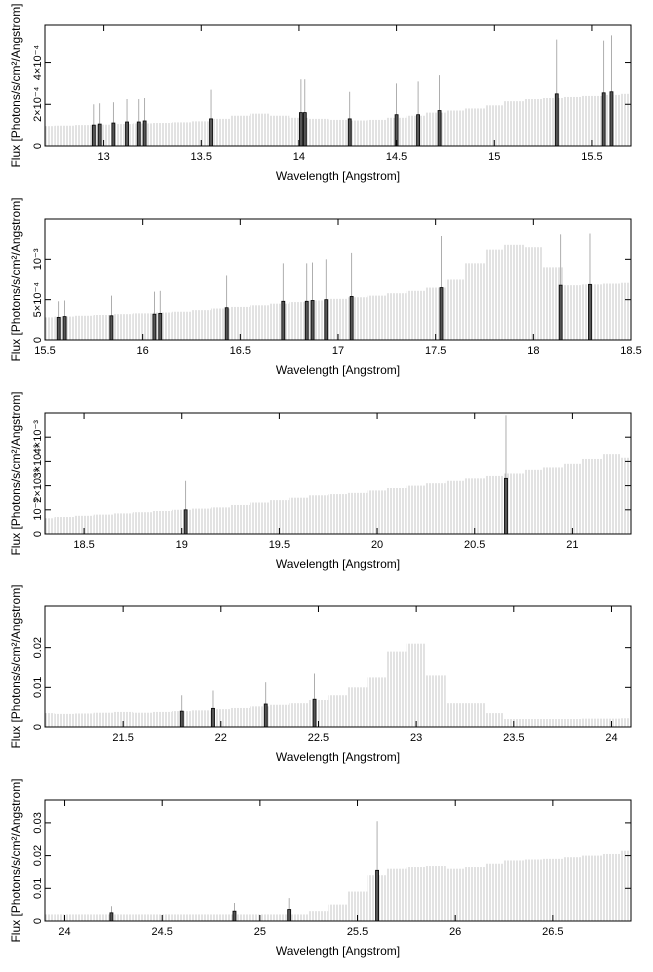  What do you see at coordinates (201, 157) in the screenshot?
I see `x-tick-label: 13.5` at bounding box center [201, 157].